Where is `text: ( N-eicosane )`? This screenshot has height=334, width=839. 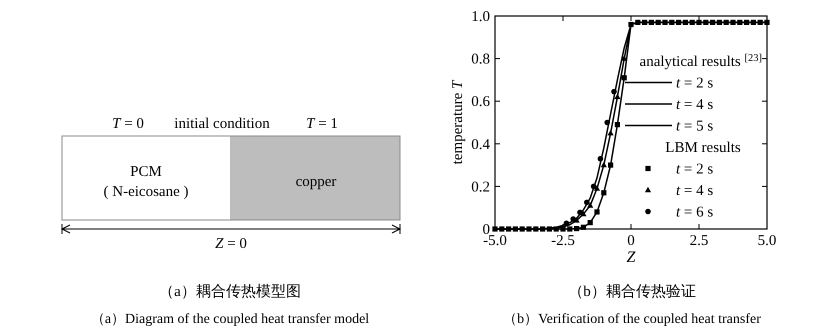
text: ( N-eicosane ) is located at coordinates (146, 192).